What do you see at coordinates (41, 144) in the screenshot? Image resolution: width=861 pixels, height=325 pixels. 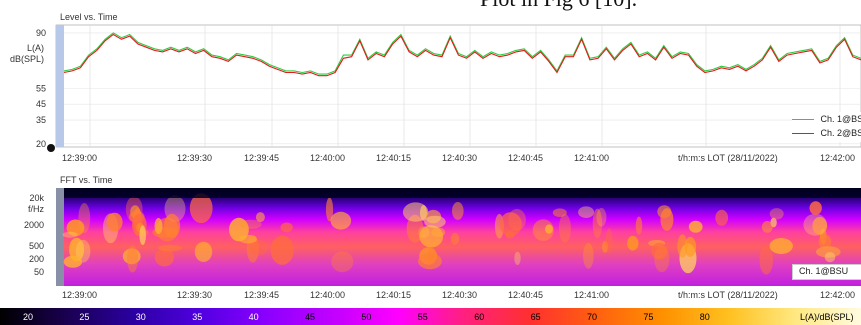 I see `level-ytick-0: 20` at bounding box center [41, 144].